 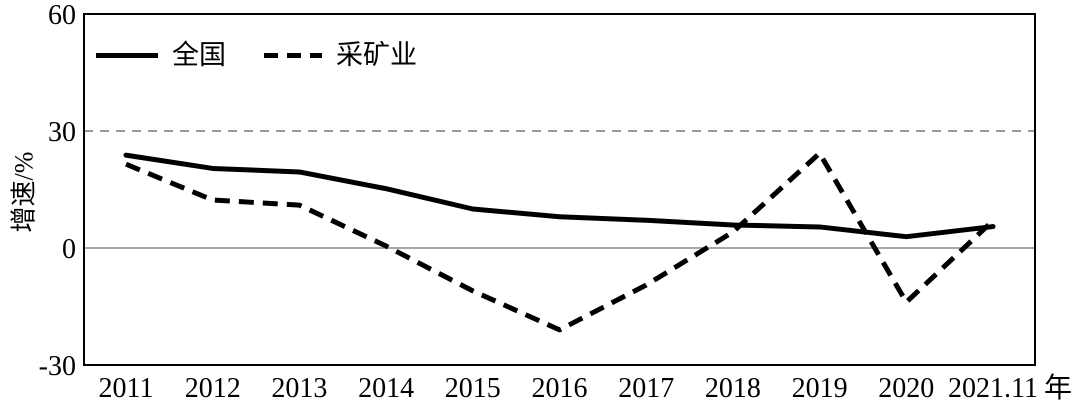 What do you see at coordinates (993, 388) in the screenshot?
I see `x-tick-label: 2021.11` at bounding box center [993, 388].